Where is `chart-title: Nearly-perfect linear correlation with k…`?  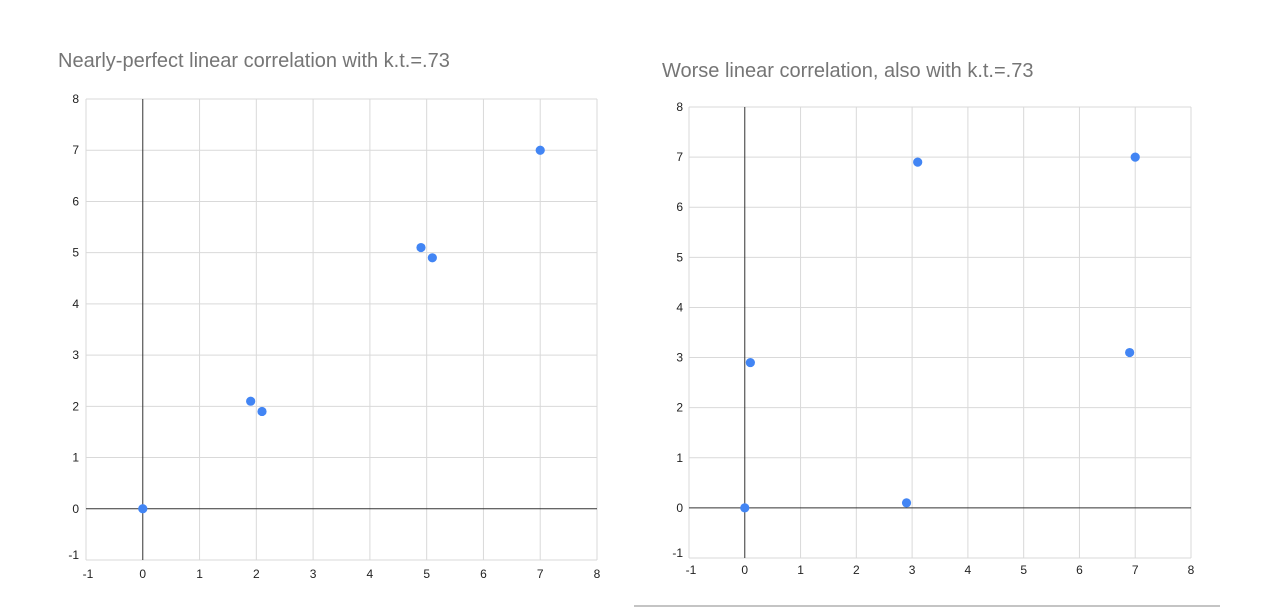 chart-title: Nearly-perfect linear correlation with k… is located at coordinates (254, 61).